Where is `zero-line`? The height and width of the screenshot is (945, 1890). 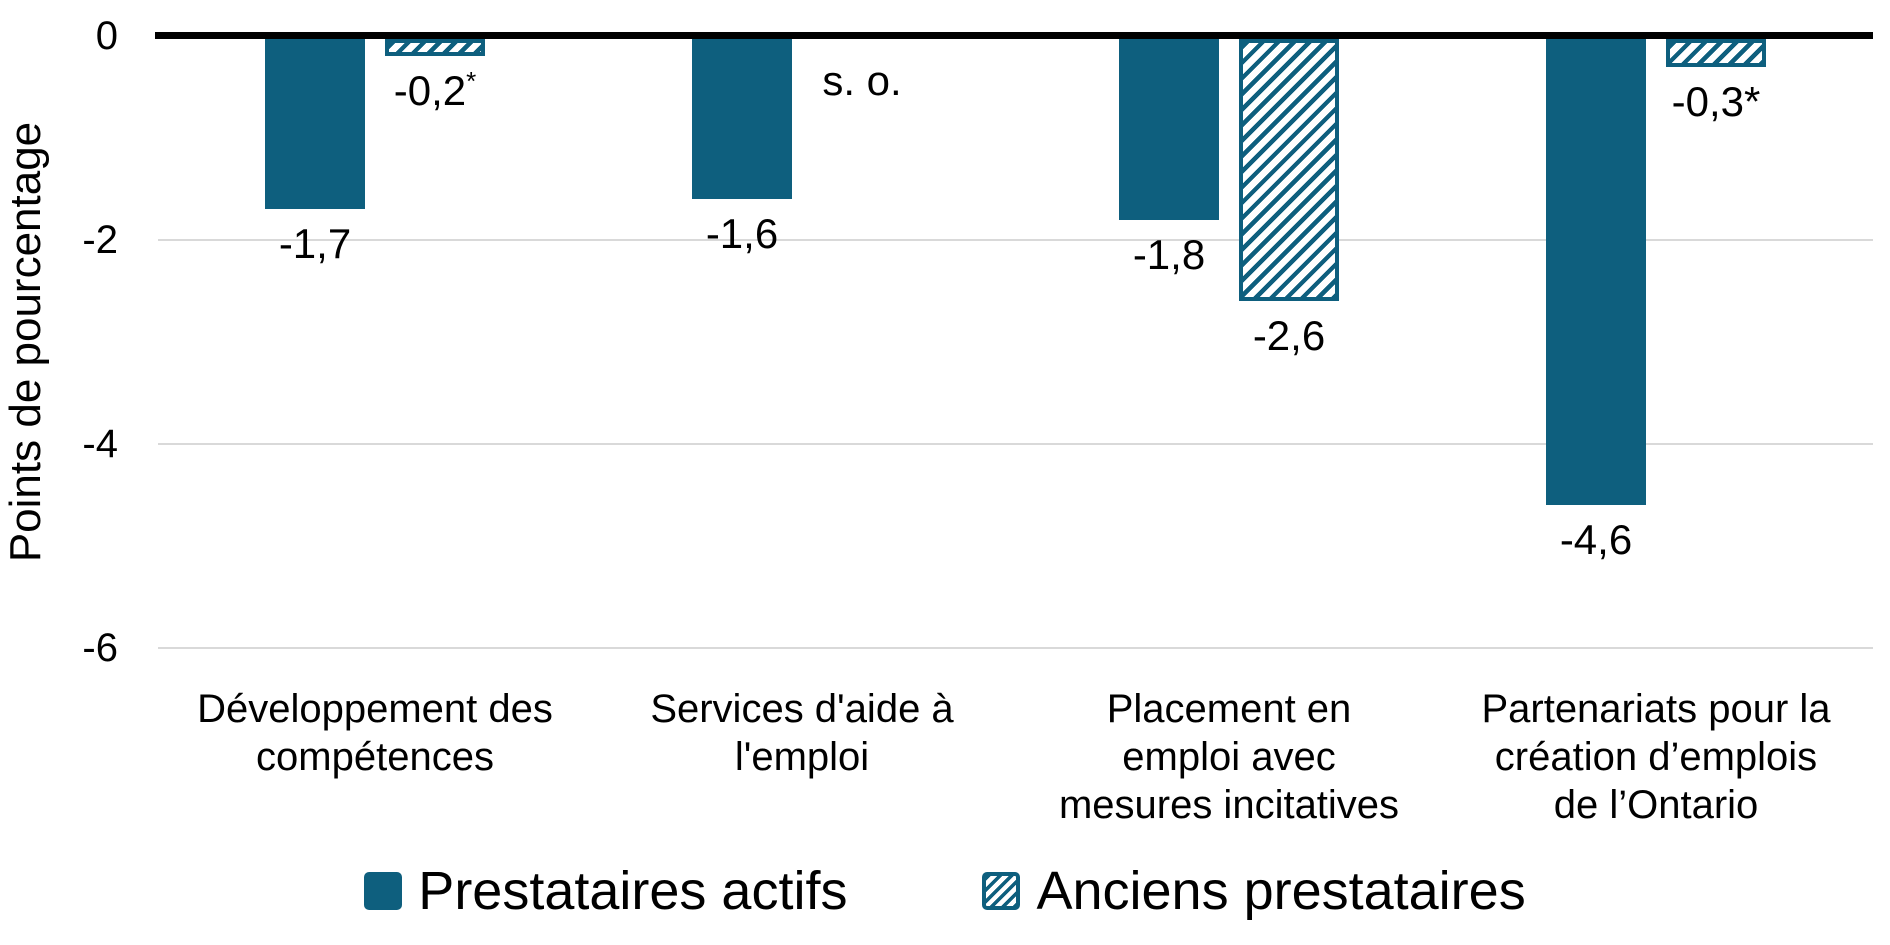
zero-line is located at coordinates (1014, 35).